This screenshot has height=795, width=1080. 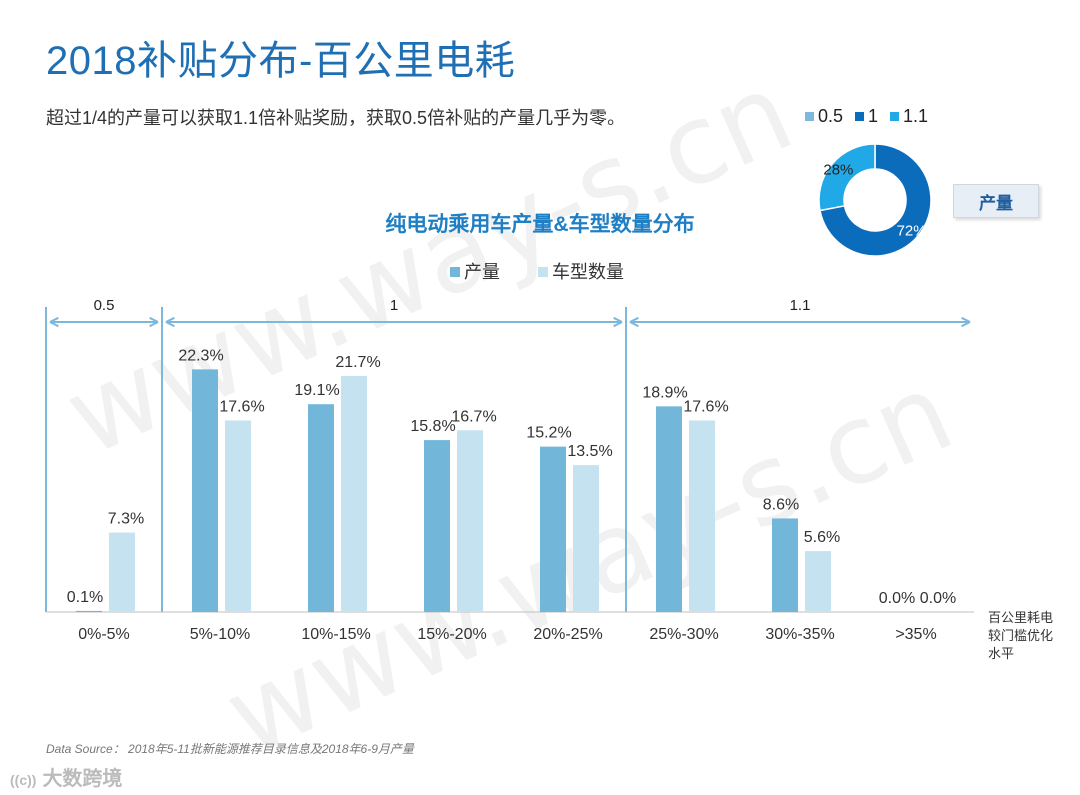 I want to click on donut-legend-item: 0.5, so click(x=824, y=116).